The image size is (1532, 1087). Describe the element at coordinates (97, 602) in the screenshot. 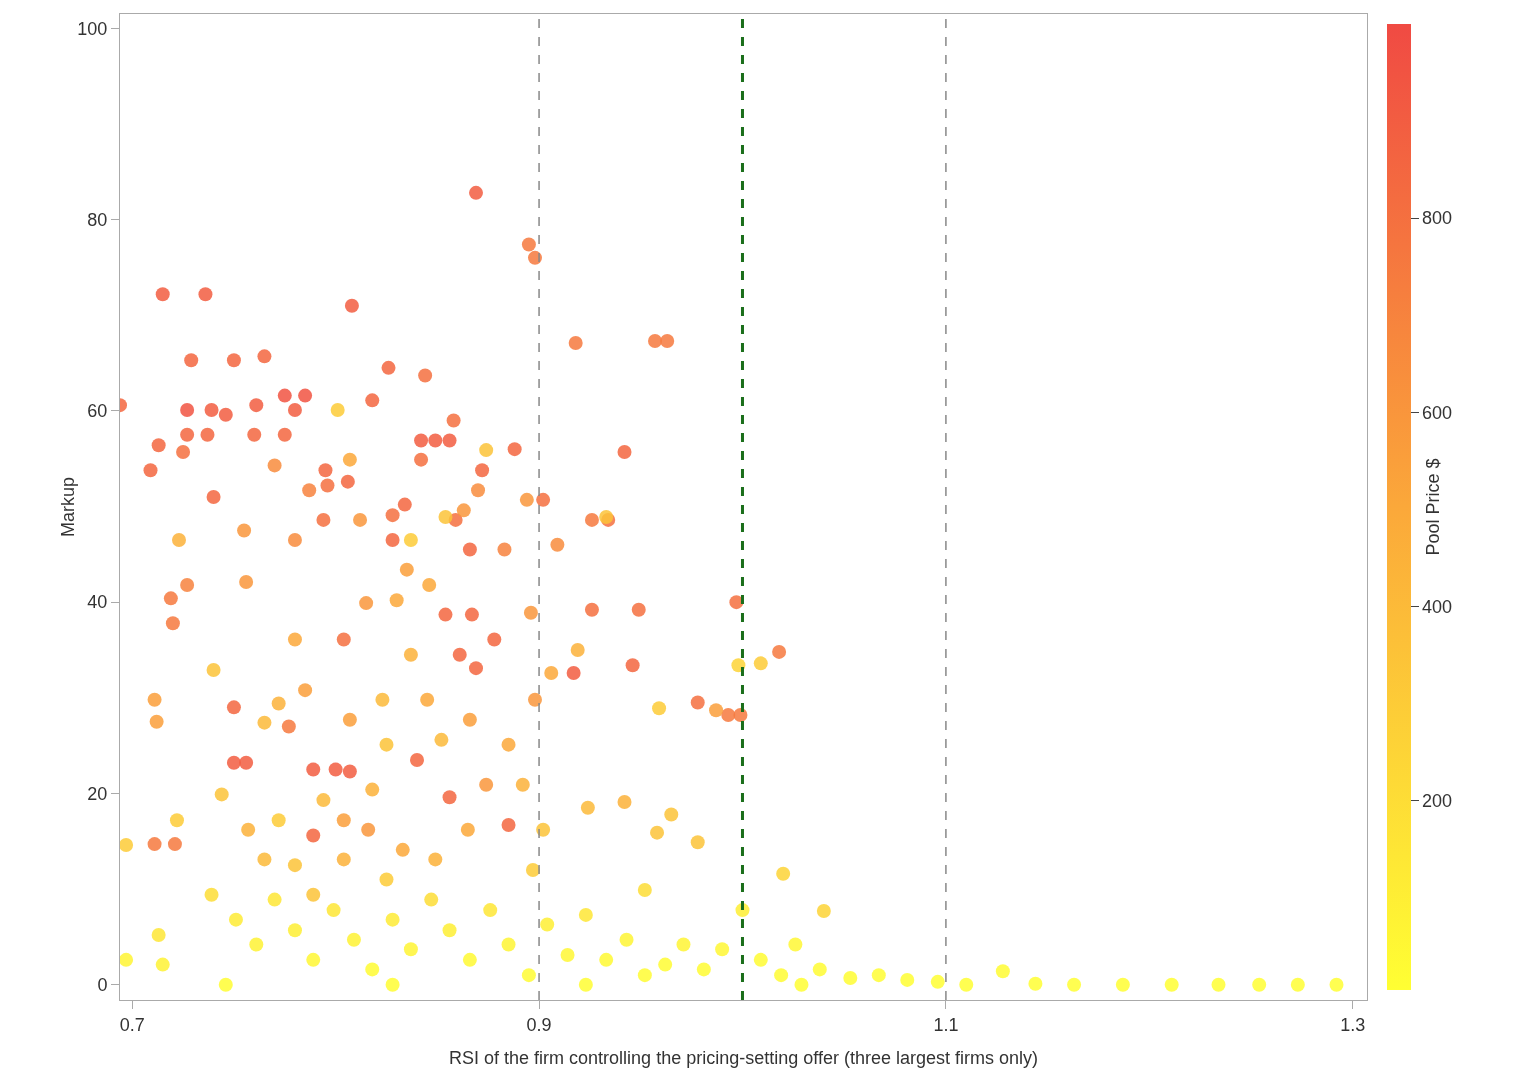

I see `y-tick-label: 40` at that location.